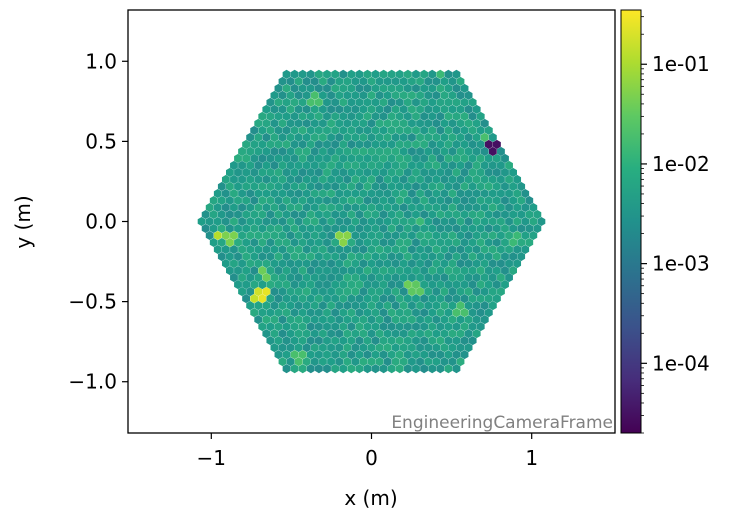 This screenshot has height=513, width=740. What do you see at coordinates (681, 264) in the screenshot?
I see `colorbar-tick-label: 1e-03` at bounding box center [681, 264].